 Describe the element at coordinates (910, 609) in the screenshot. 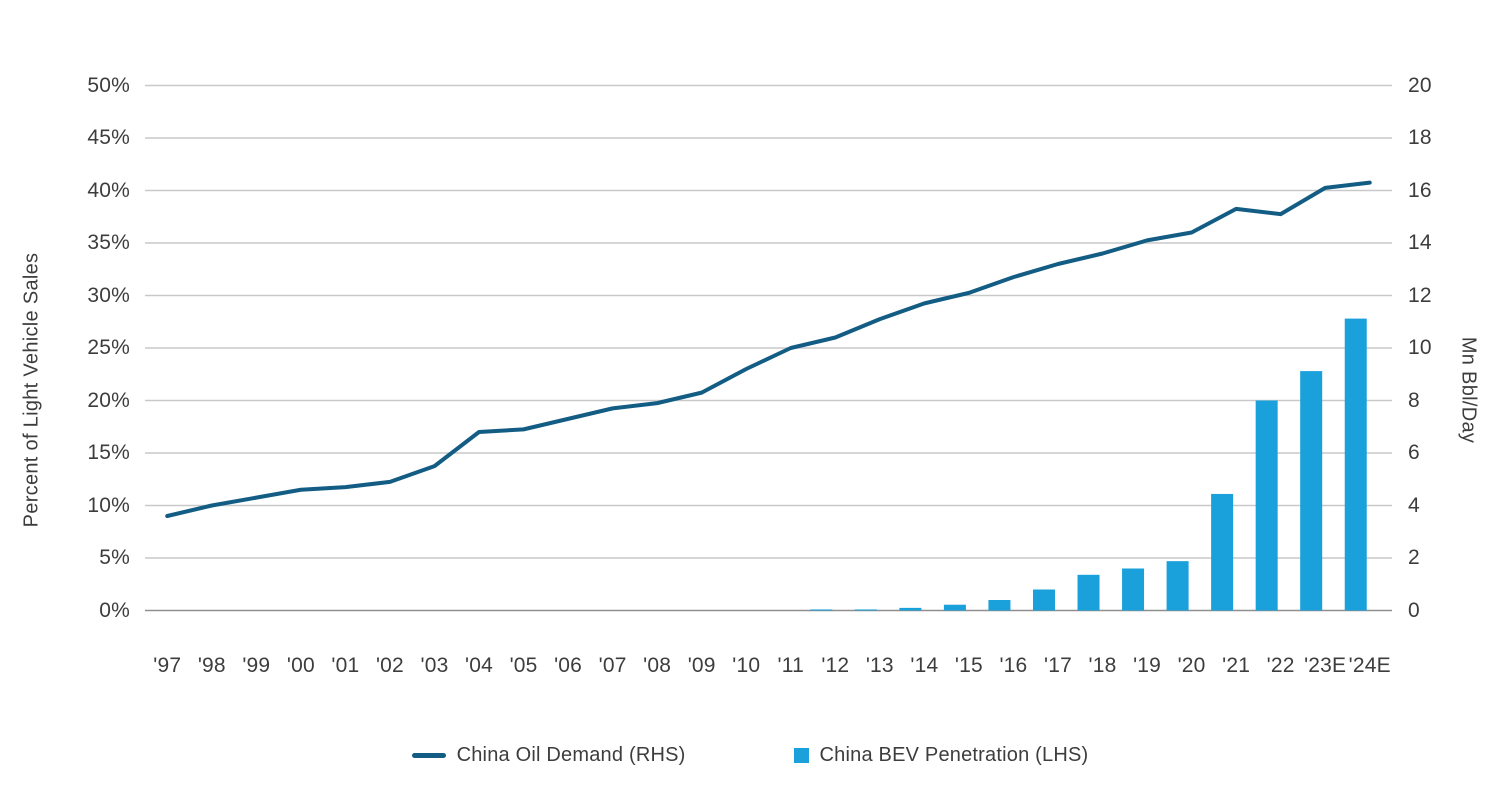

I see `bev-bar-'14` at that location.